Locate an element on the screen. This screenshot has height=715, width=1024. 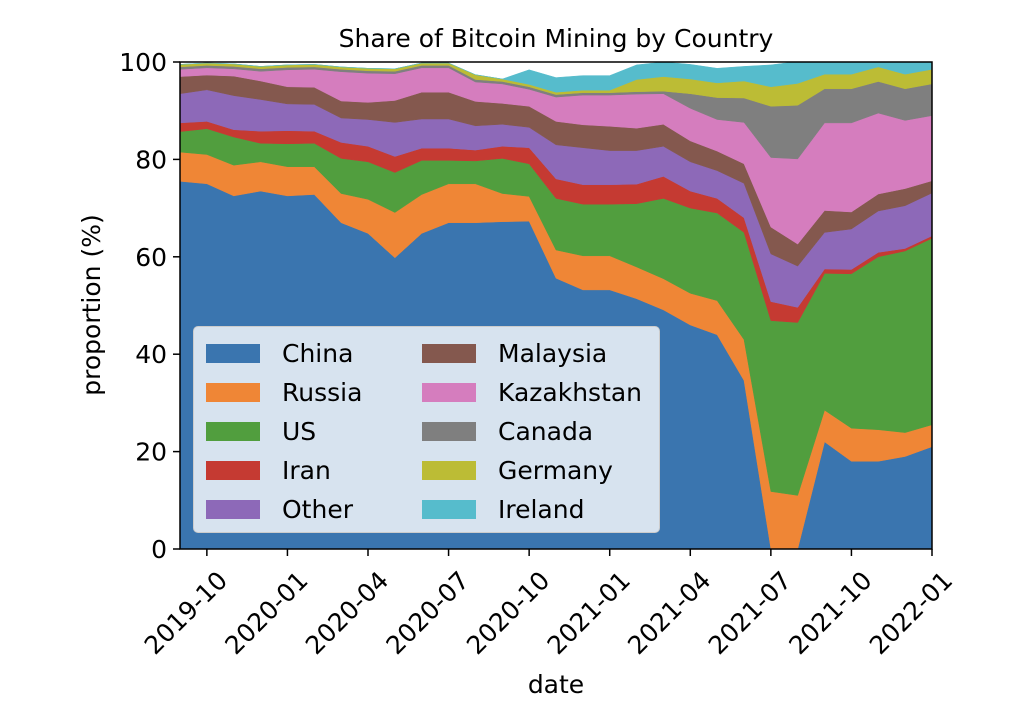
y-axis-label: proportion (%) is located at coordinates (91, 304).